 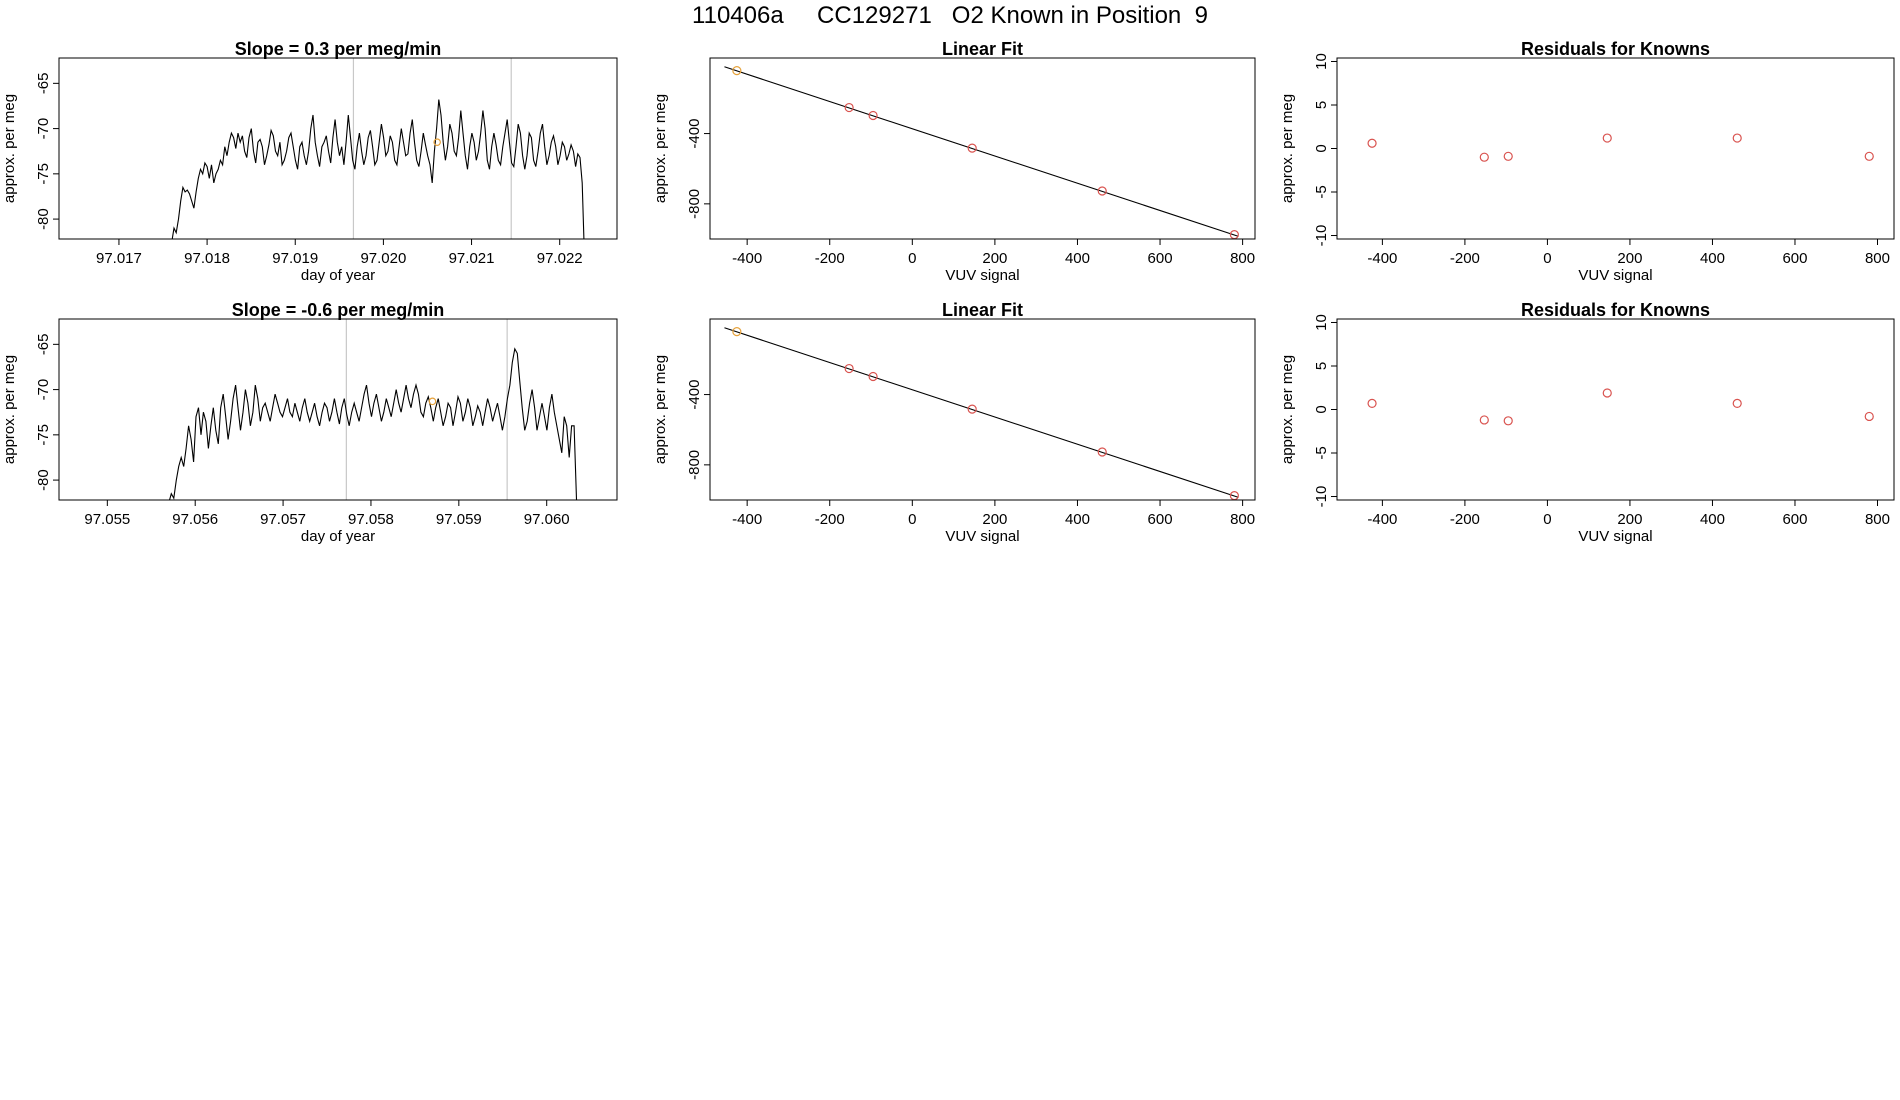 I want to click on x-tick-label: 97.059, so click(x=459, y=519).